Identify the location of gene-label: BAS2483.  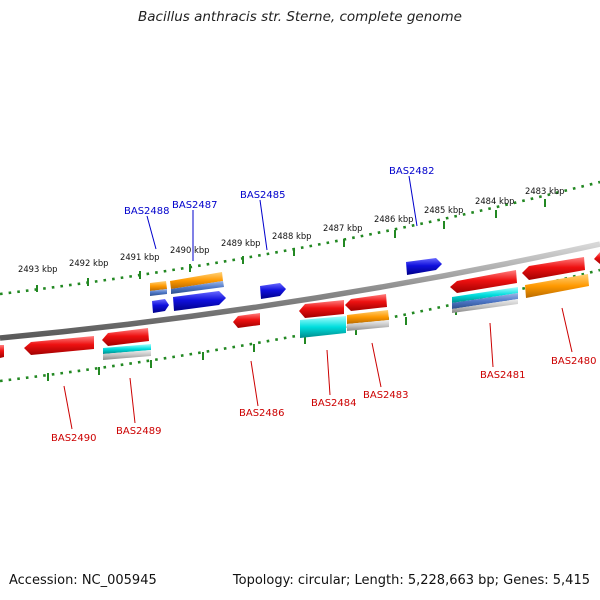
(386, 395).